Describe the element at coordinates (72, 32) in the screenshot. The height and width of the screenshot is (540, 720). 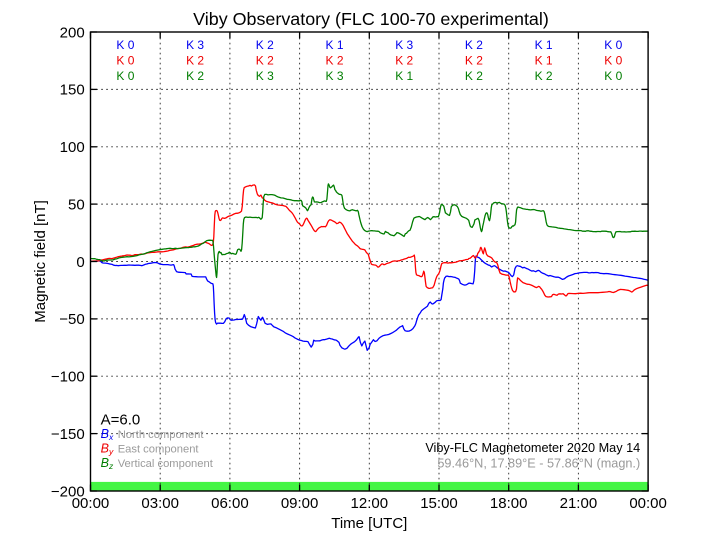
I see `svg-text: 200` at that location.